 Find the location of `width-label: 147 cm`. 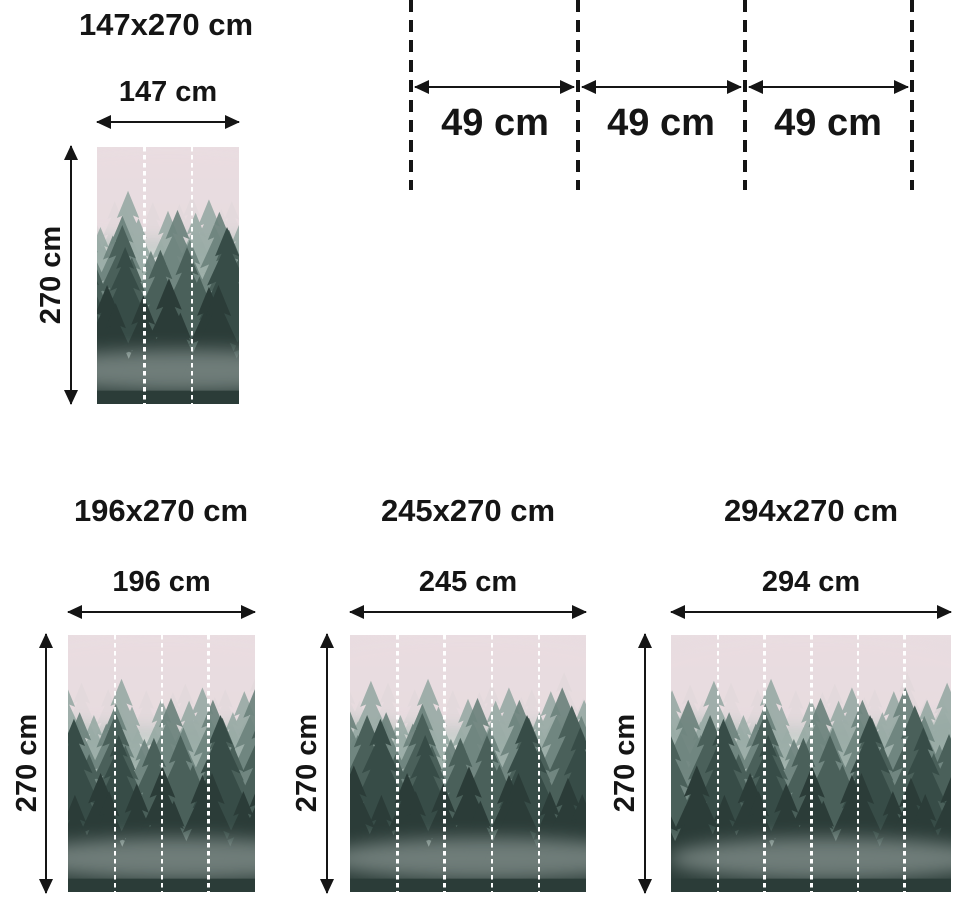

width-label: 147 cm is located at coordinates (168, 92).